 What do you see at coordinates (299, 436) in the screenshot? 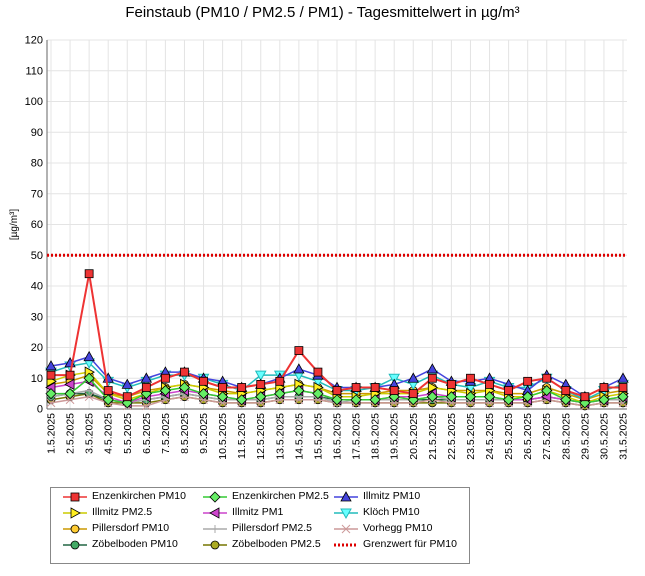
I see `x-tick-label: 14.5.2025` at bounding box center [299, 436].